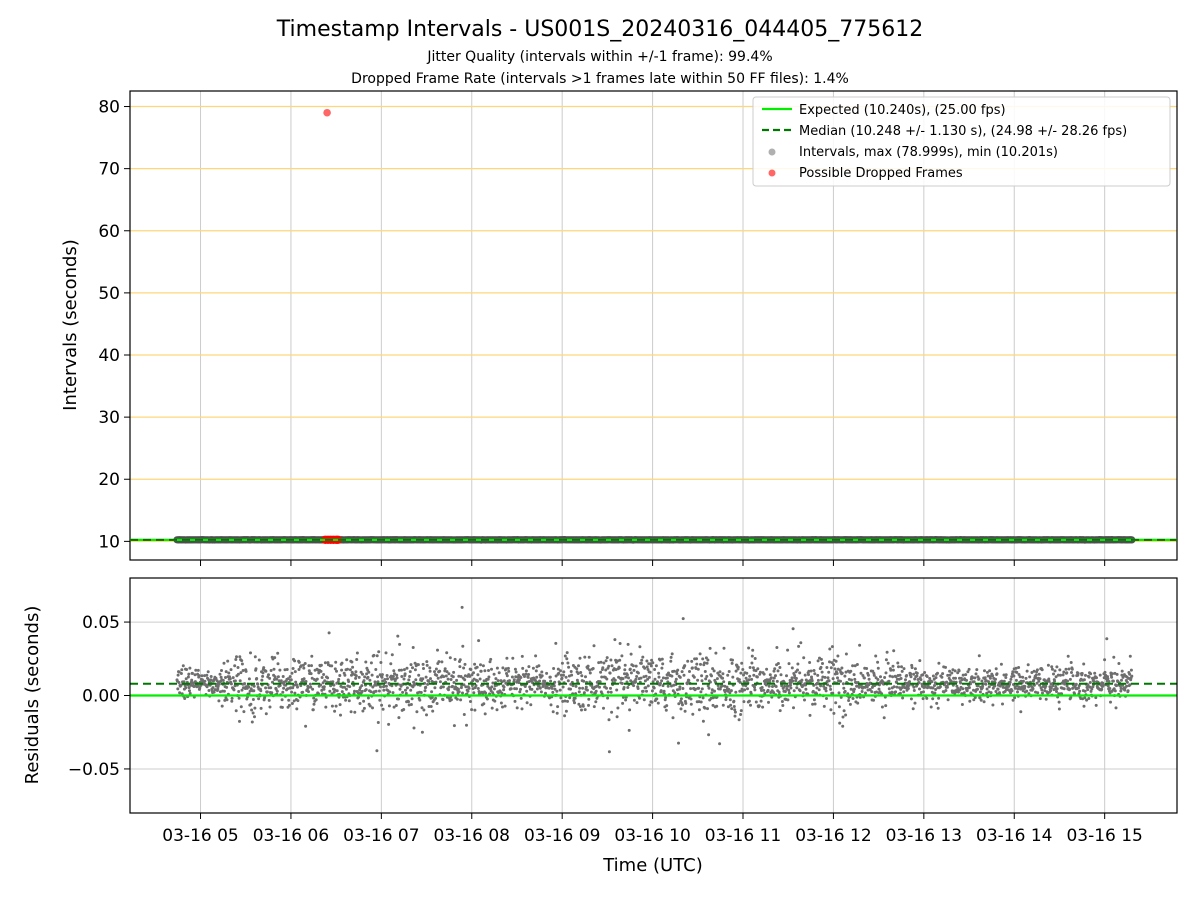 This screenshot has width=1200, height=900. Describe the element at coordinates (1104, 836) in the screenshot. I see `x-tick-label: 03-16 15` at that location.